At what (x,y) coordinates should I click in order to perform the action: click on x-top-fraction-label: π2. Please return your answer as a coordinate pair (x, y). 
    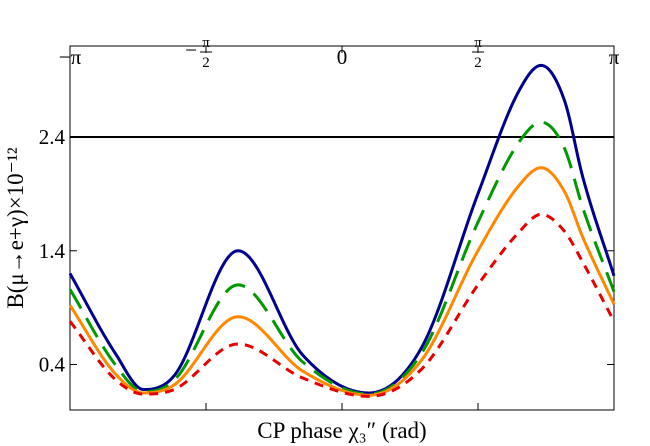
    Looking at the image, I should click on (478, 53).